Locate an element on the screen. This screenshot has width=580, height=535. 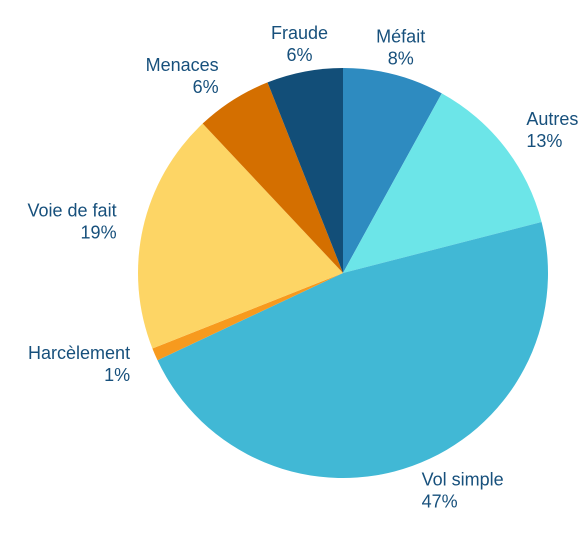
slice-label: Méfait 8% is located at coordinates (400, 47).